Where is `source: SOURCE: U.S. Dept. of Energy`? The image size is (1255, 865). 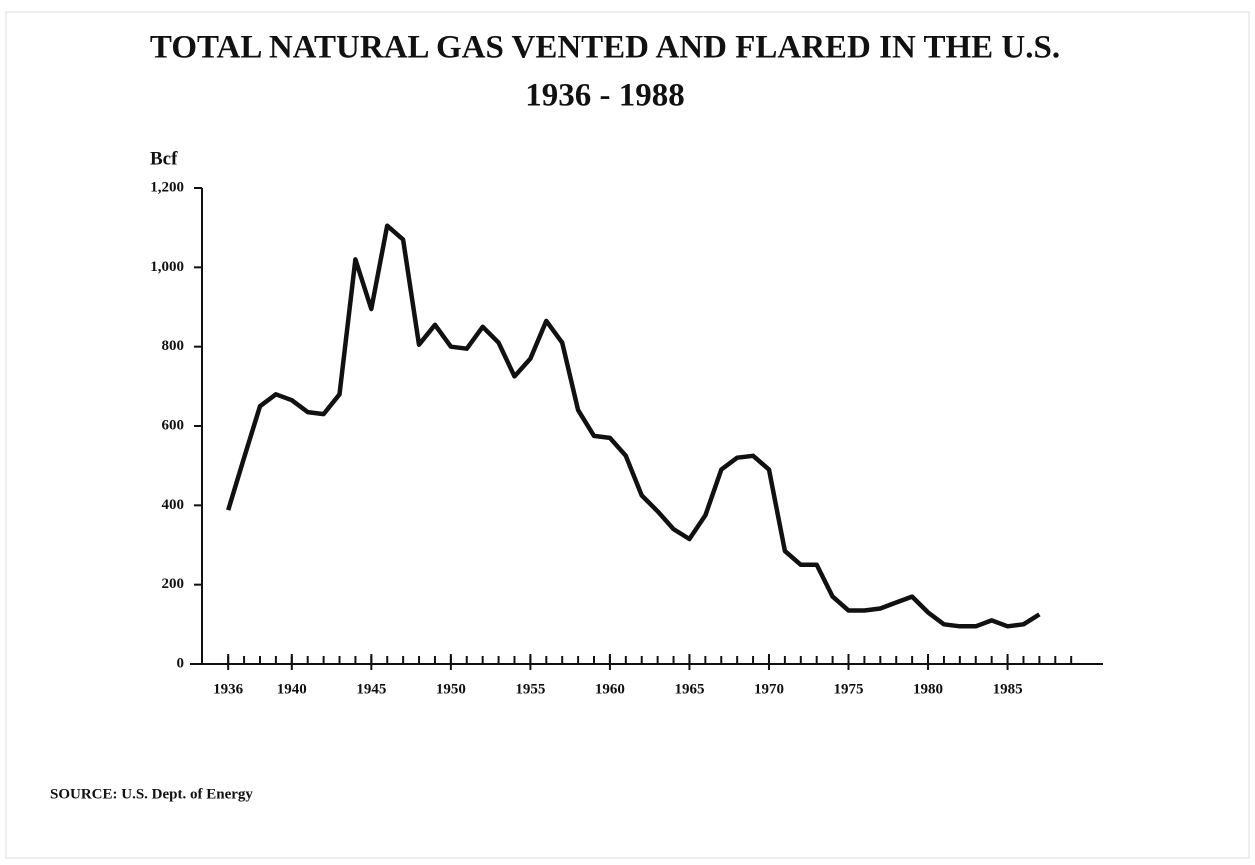
source: SOURCE: U.S. Dept. of Energy is located at coordinates (151, 794).